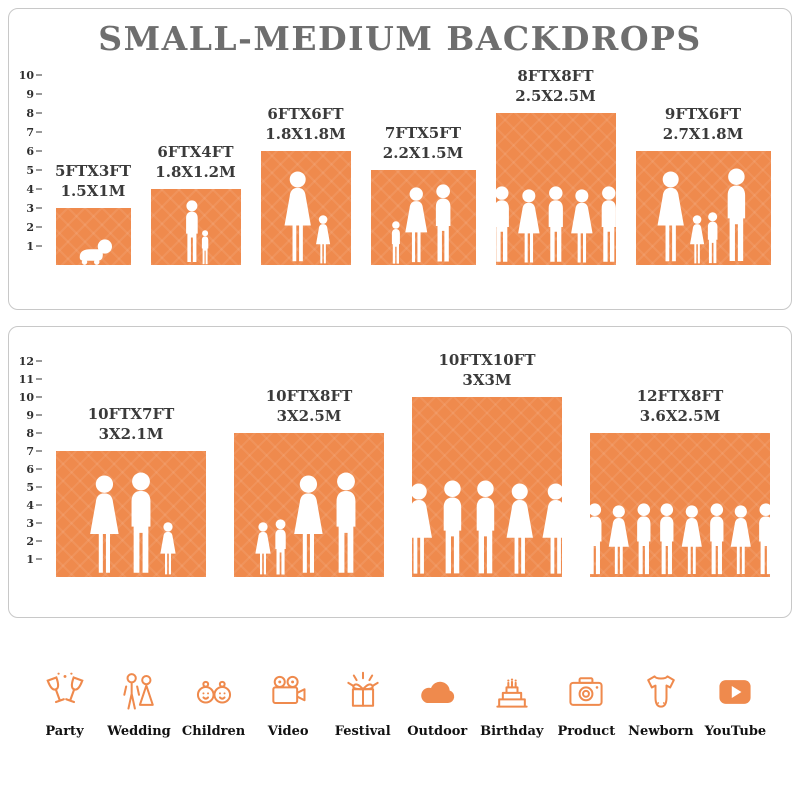 The width and height of the screenshot is (800, 800). Describe the element at coordinates (214, 692) in the screenshot. I see `children-icon` at that location.